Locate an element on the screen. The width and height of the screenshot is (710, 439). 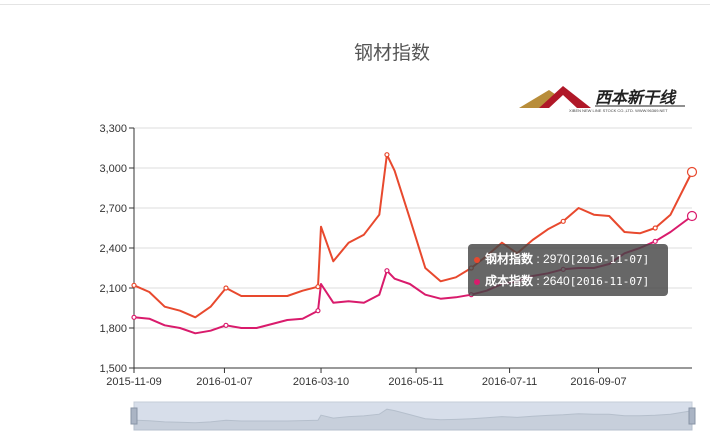
top-divider is located at coordinates (355, 2).